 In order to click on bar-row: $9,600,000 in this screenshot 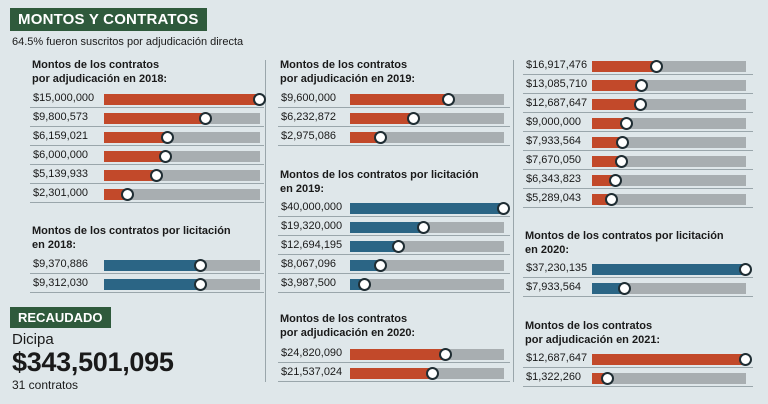, I will do `click(394, 99)`.